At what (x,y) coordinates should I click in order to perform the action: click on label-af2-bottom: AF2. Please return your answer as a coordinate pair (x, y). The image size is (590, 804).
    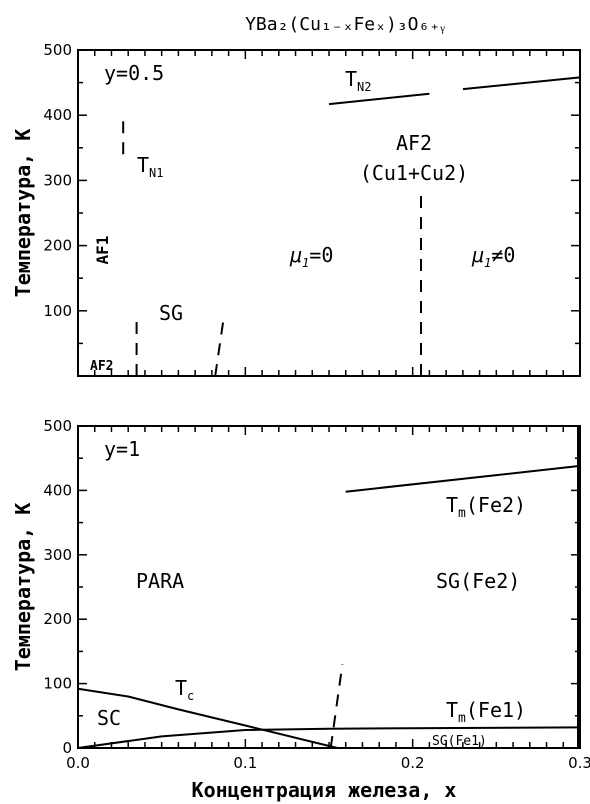
    Looking at the image, I should click on (101, 366).